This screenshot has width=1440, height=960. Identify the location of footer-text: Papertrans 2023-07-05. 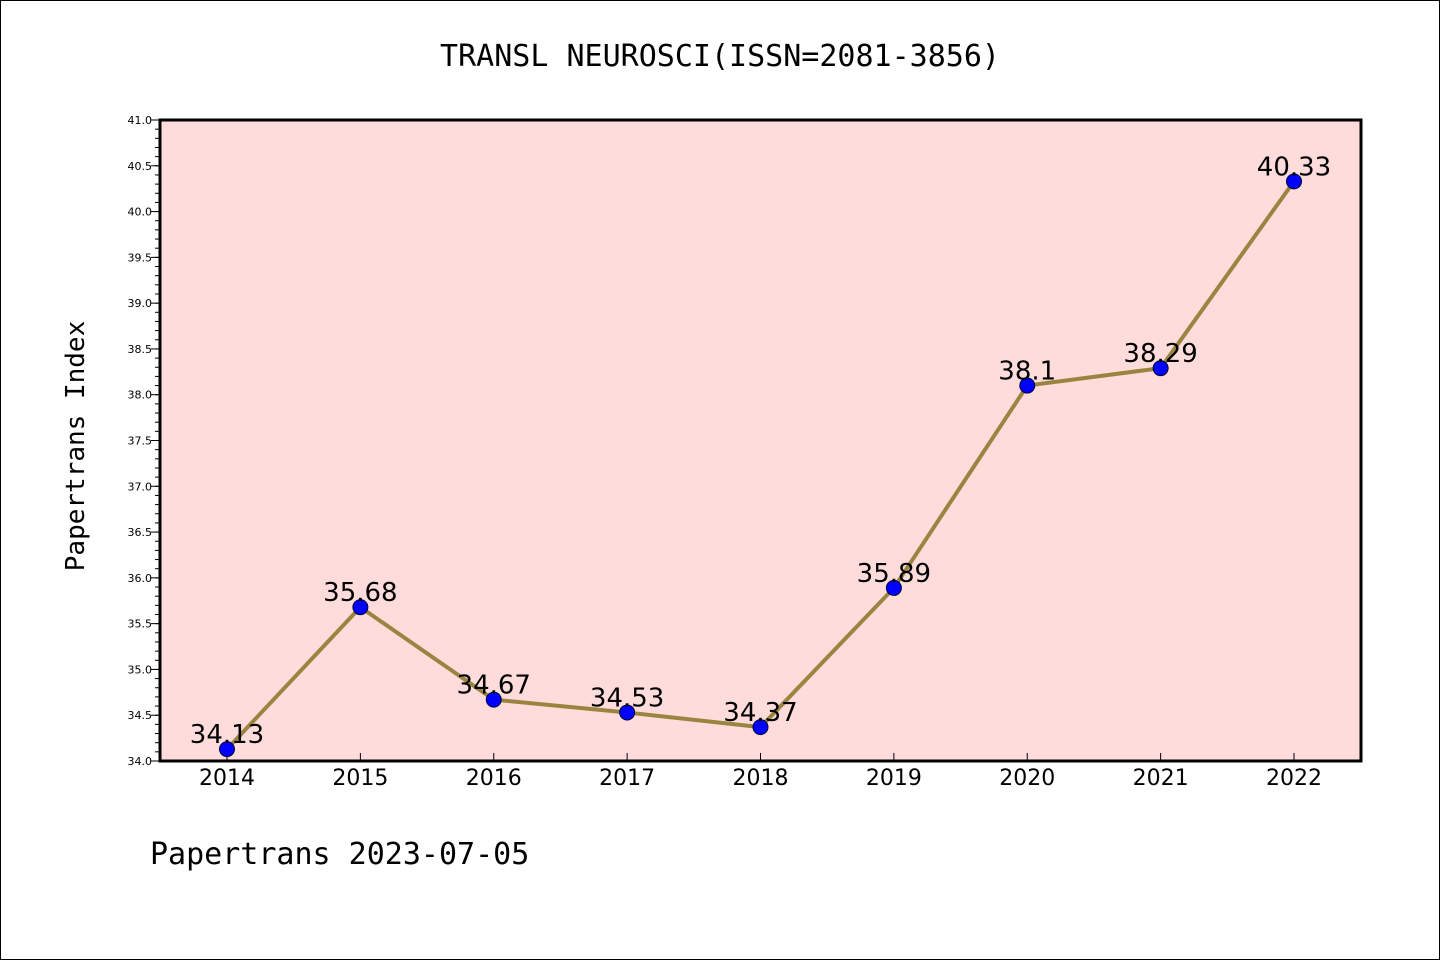
(339, 854).